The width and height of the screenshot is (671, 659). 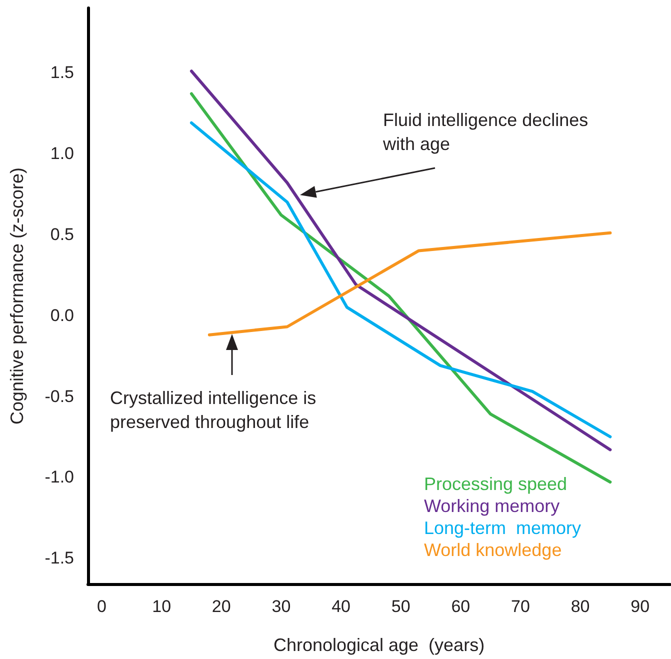 What do you see at coordinates (640, 606) in the screenshot?
I see `x-tick-label: 90` at bounding box center [640, 606].